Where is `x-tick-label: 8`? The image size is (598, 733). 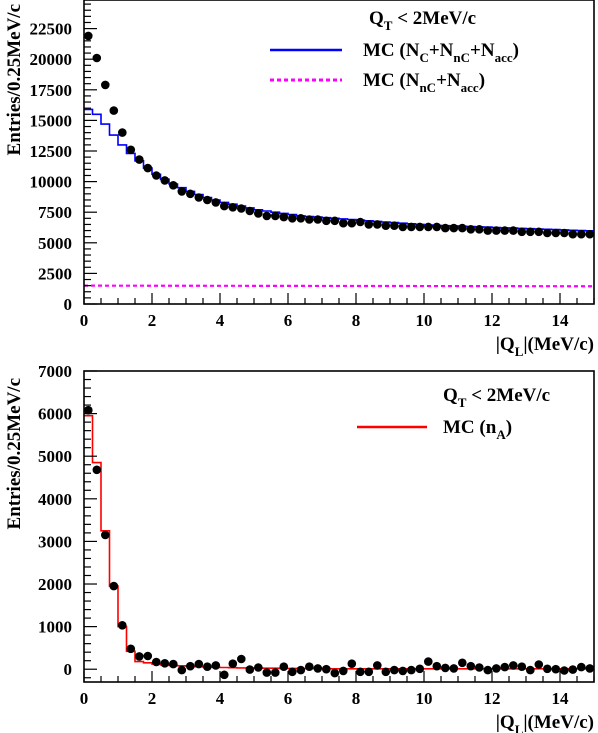
x-tick-label: 8 is located at coordinates (356, 320).